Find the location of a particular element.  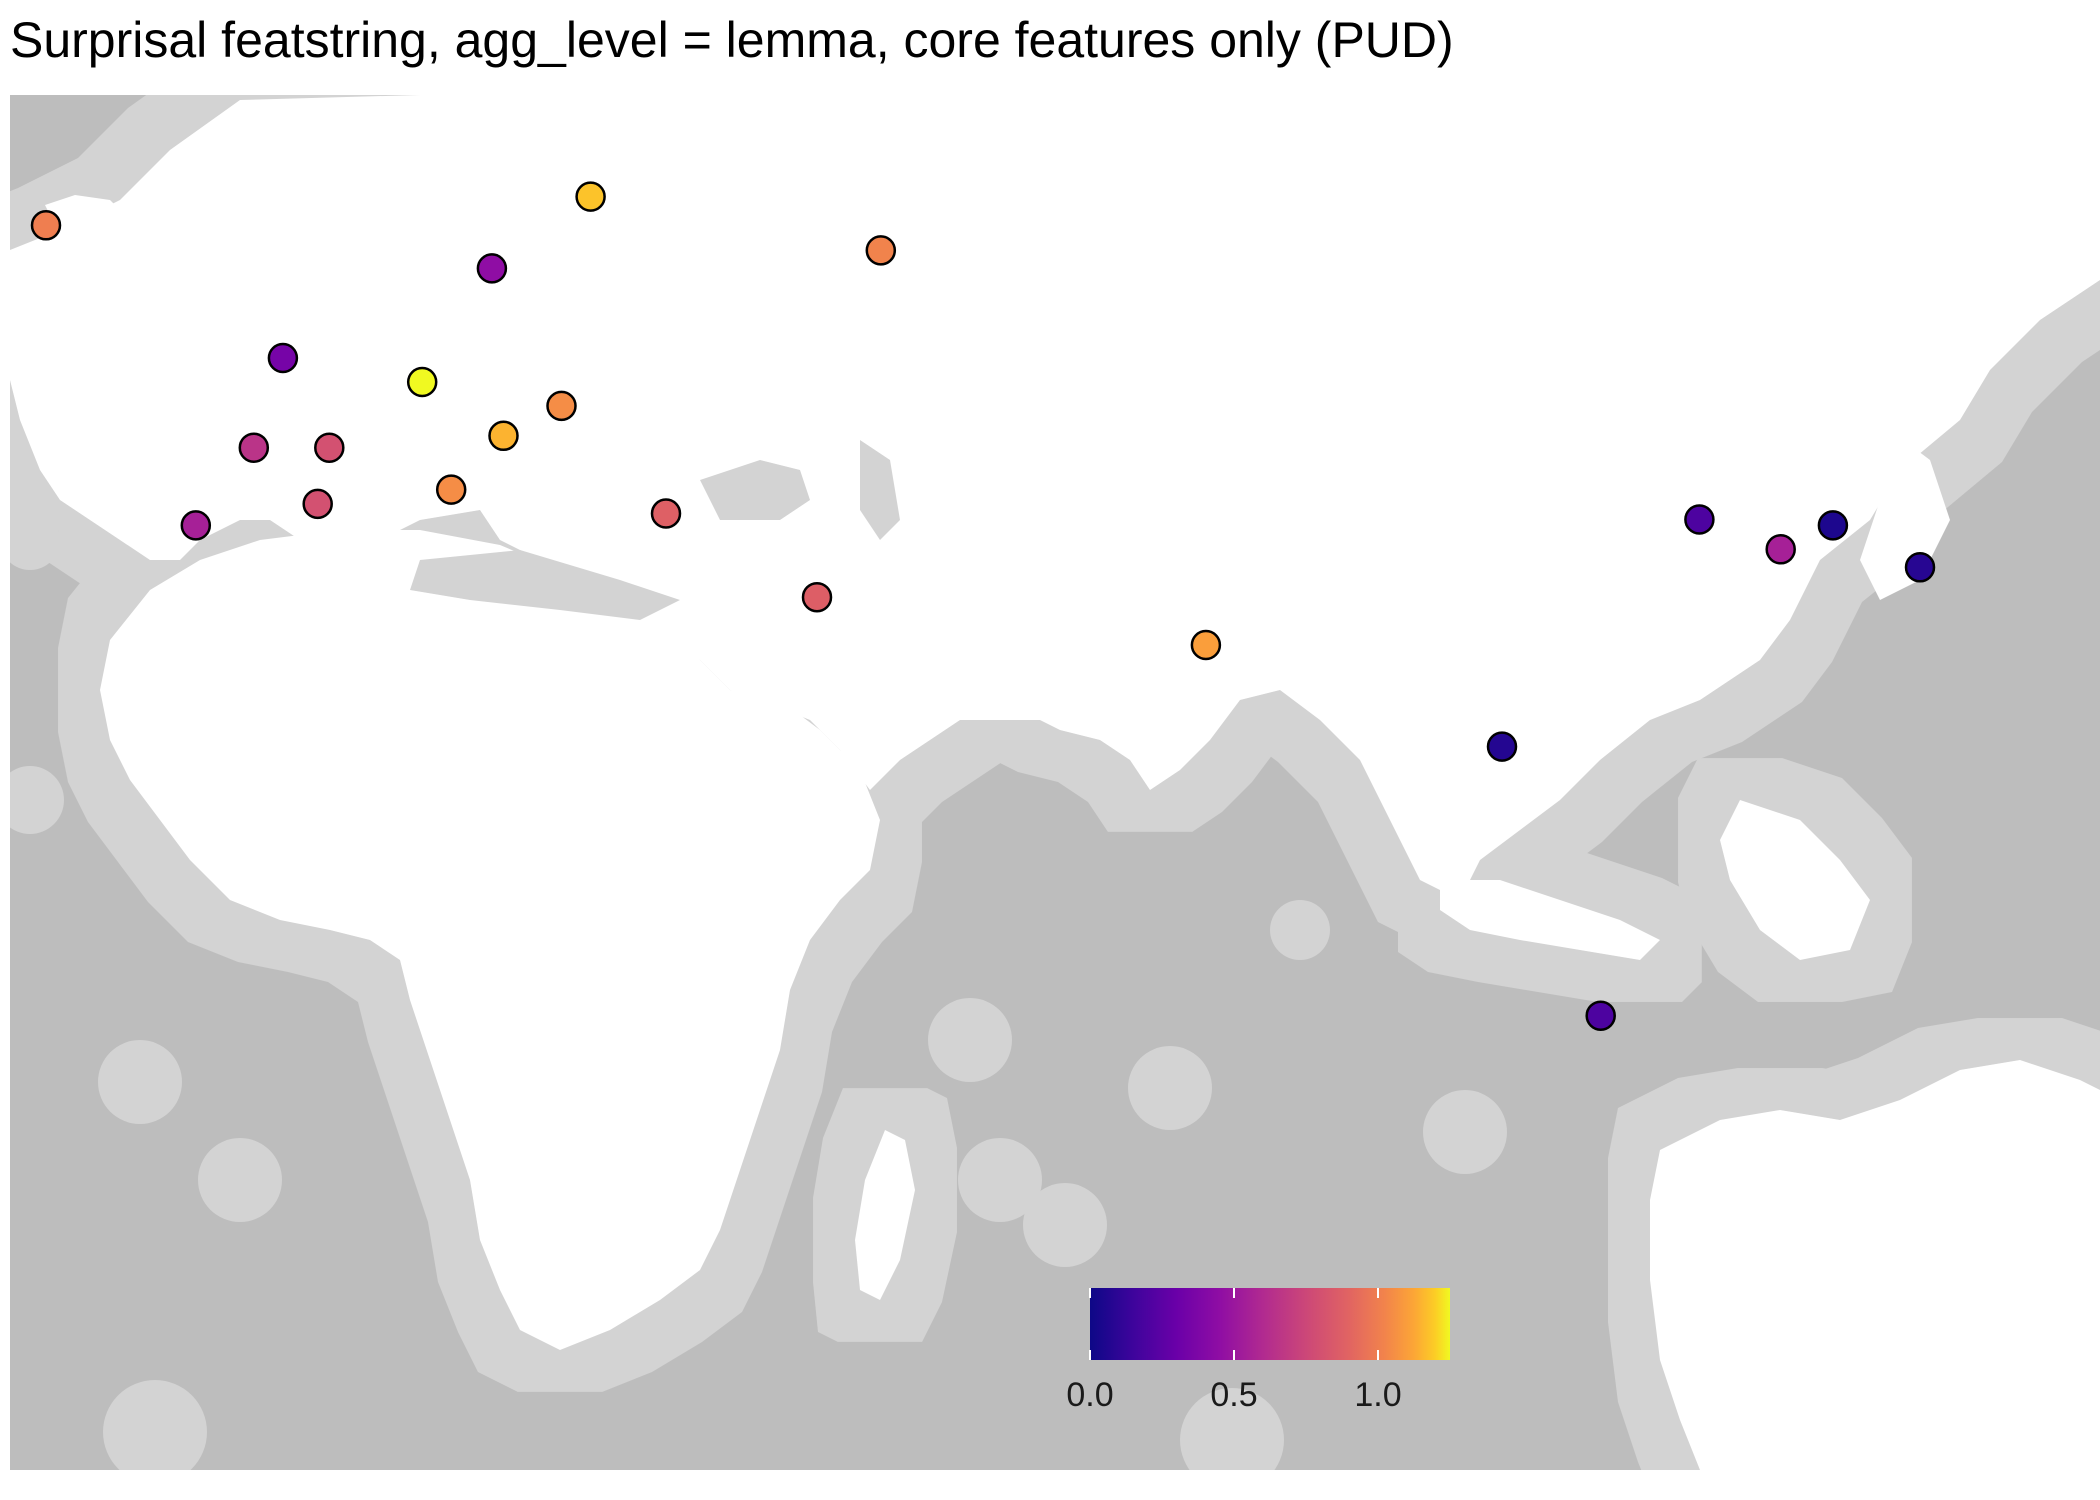

colorbar-legend: 0.0 0.5 1.0 is located at coordinates (1258, 1351).